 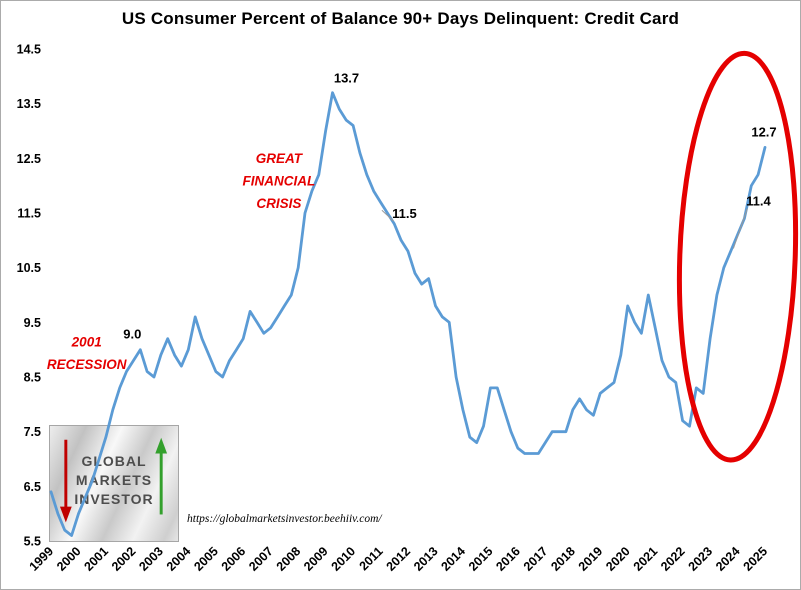 What do you see at coordinates (756, 559) in the screenshot?
I see `x-tick-label: 2025` at bounding box center [756, 559].